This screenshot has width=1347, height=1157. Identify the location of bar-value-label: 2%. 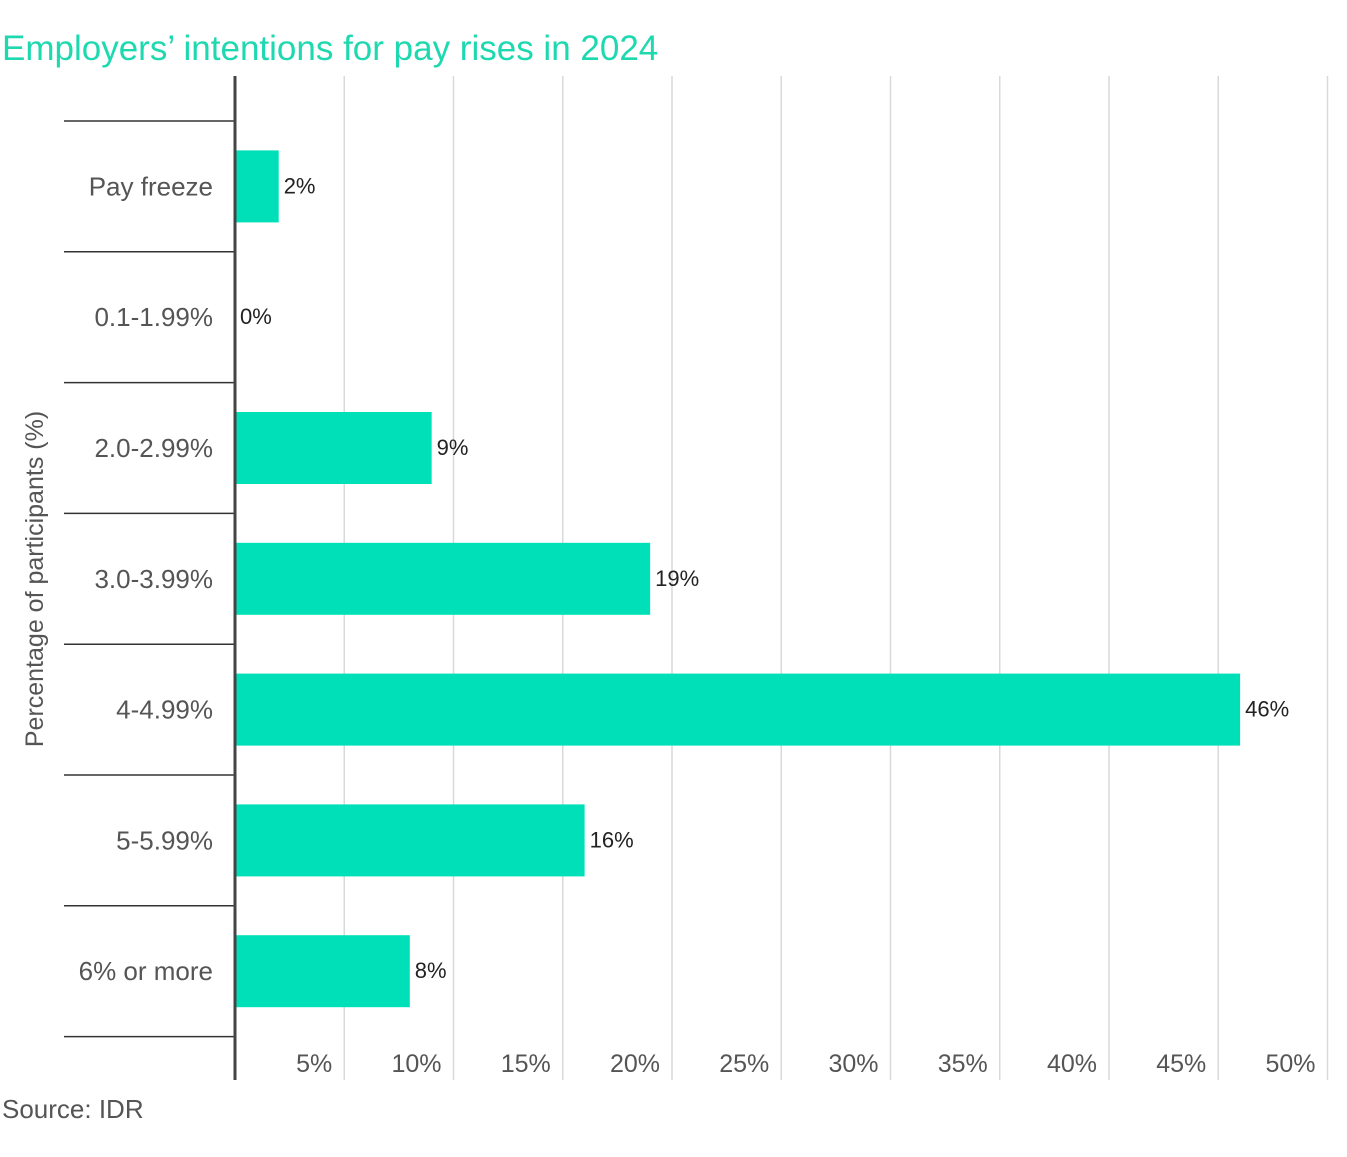
(300, 185).